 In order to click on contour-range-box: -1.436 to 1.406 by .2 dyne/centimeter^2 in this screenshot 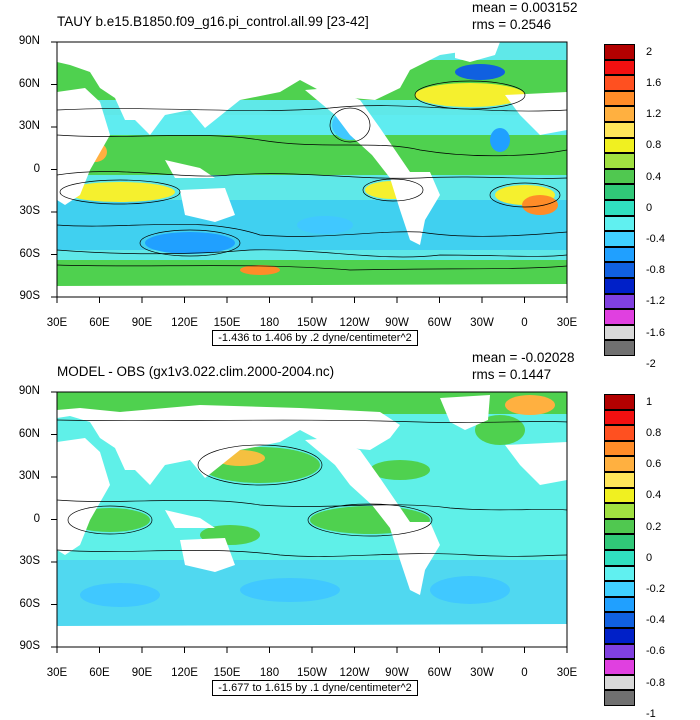, I will do `click(315, 338)`.